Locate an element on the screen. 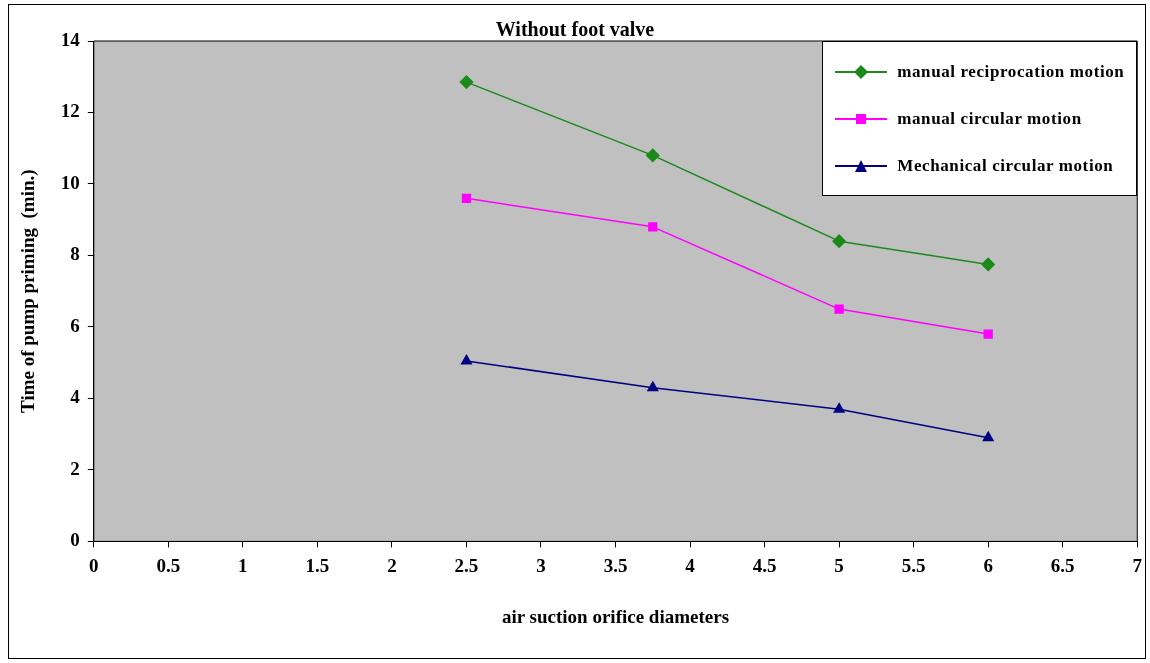 This screenshot has height=663, width=1150. y-tick-label: 14 is located at coordinates (70, 39).